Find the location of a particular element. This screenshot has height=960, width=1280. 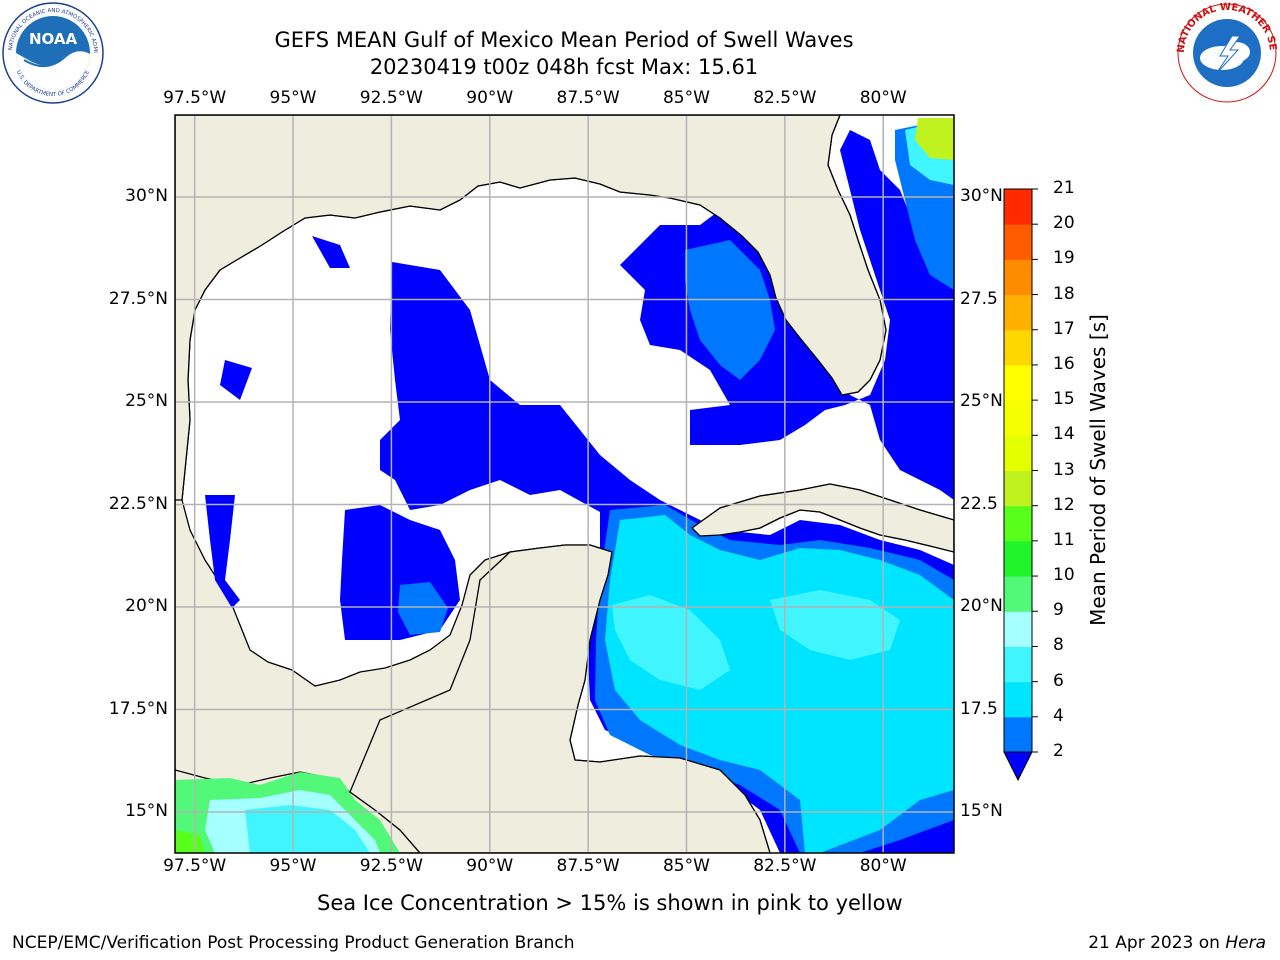

latitude-label-right: 30°N is located at coordinates (981, 196).